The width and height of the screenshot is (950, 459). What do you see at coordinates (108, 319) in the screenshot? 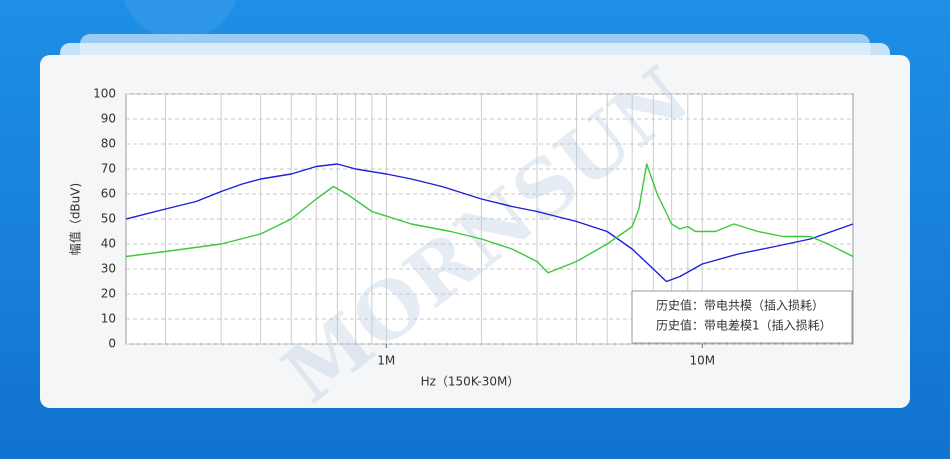
I see `y-tick-label: 10` at bounding box center [108, 319].